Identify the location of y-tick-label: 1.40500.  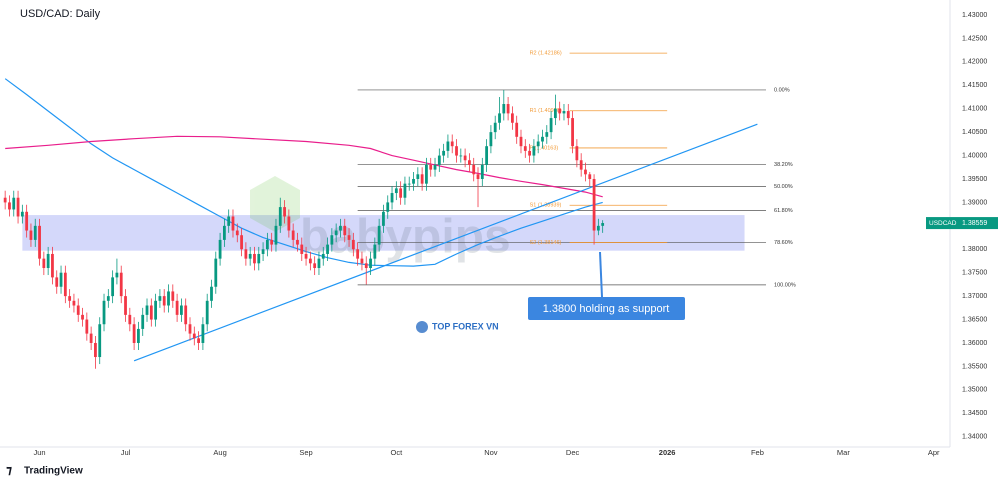
(974, 132).